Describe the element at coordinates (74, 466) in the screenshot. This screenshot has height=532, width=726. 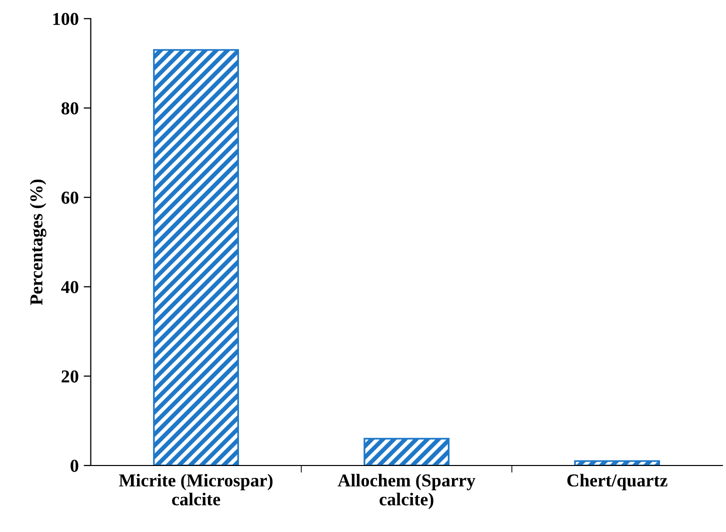
I see `y-tick-label: 0` at that location.